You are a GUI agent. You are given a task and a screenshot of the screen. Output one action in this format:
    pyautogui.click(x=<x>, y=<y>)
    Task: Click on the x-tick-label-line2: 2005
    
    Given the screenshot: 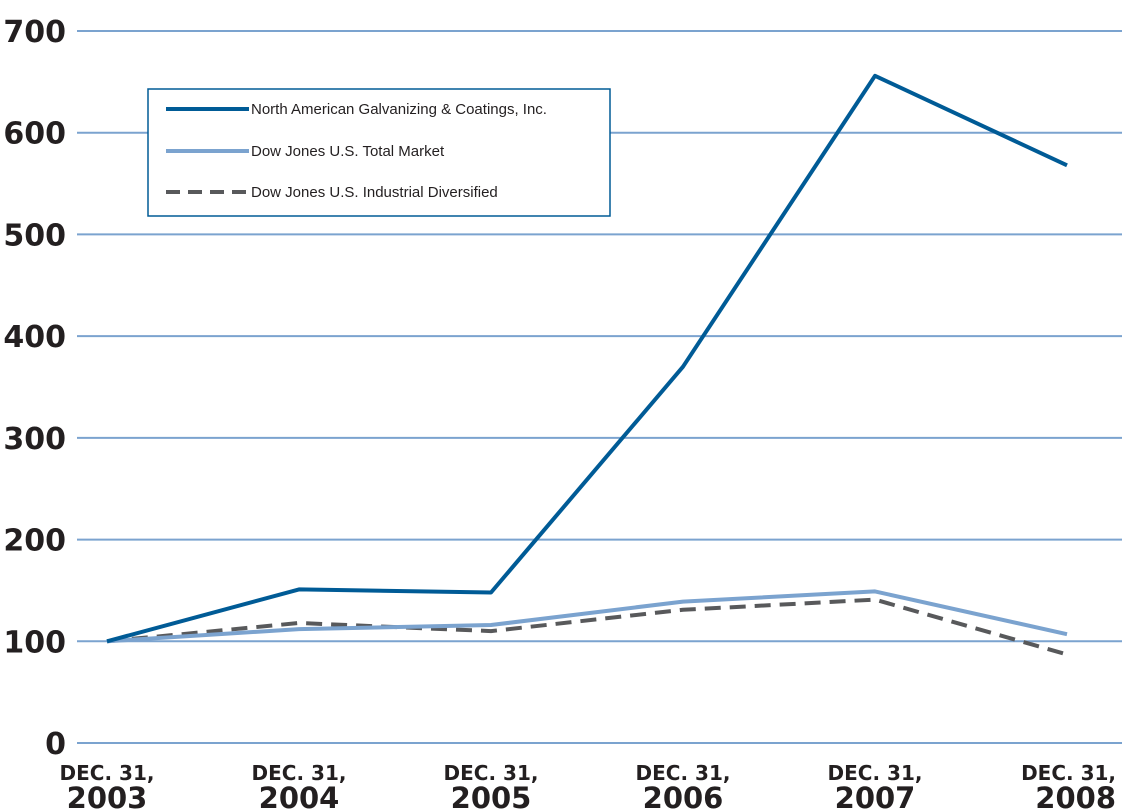 What is the action you would take?
    pyautogui.click(x=491, y=795)
    